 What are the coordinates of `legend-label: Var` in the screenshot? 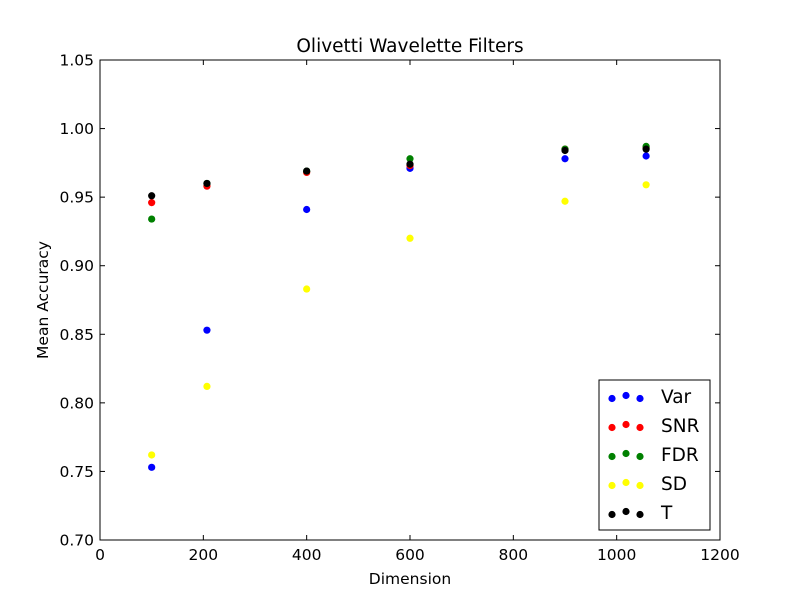 It's located at (676, 397).